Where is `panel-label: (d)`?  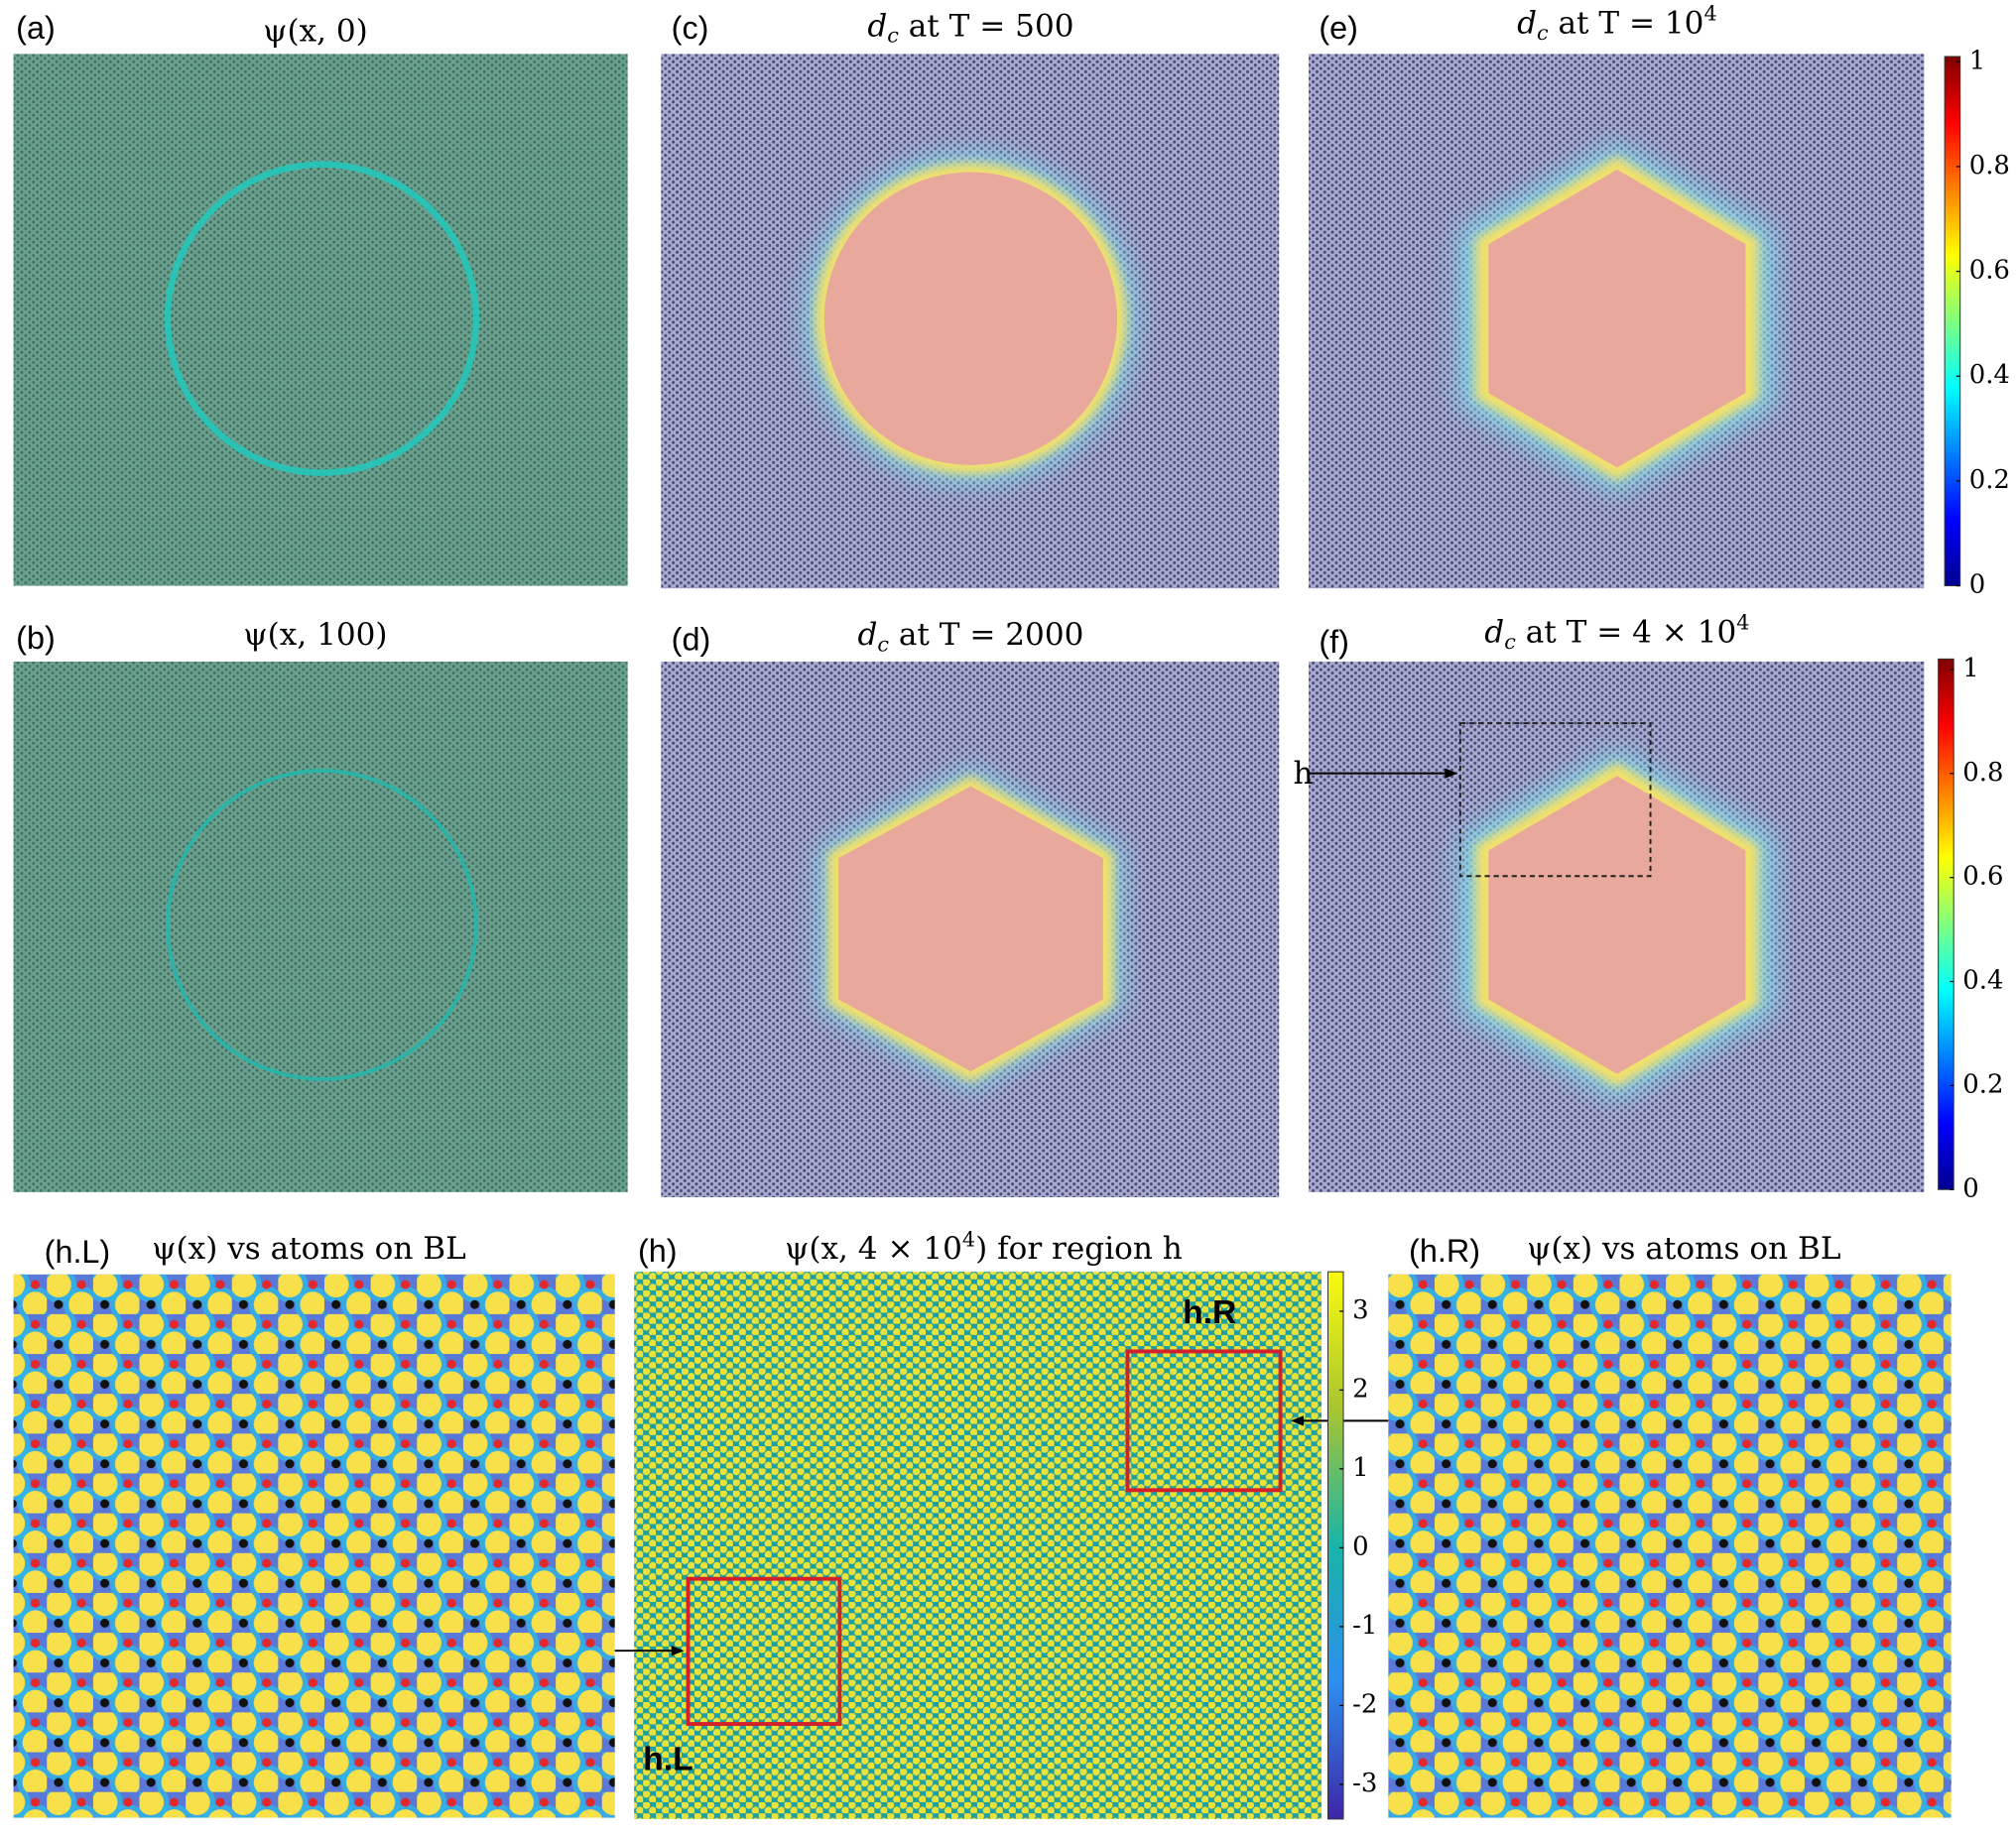 panel-label: (d) is located at coordinates (691, 639).